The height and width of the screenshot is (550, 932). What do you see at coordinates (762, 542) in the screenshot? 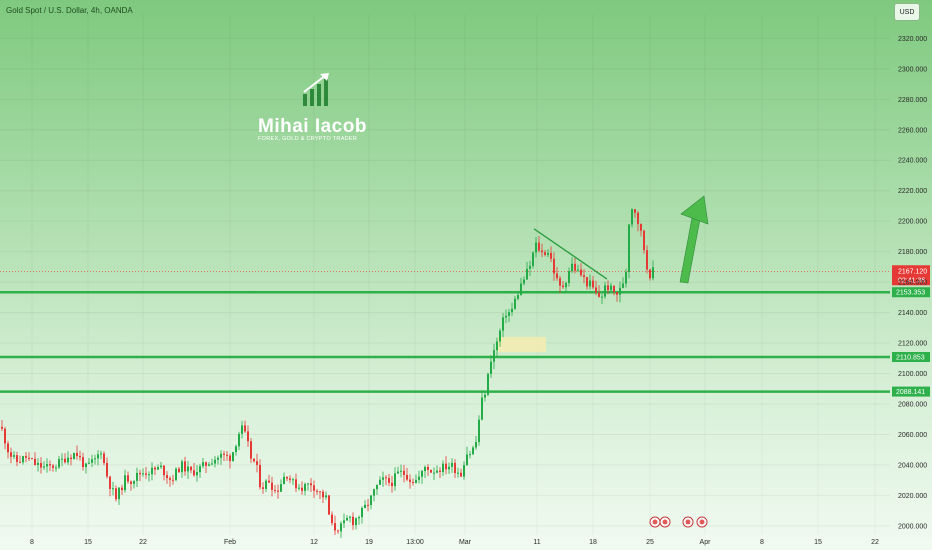
I see `x-tick-label: 8` at bounding box center [762, 542].